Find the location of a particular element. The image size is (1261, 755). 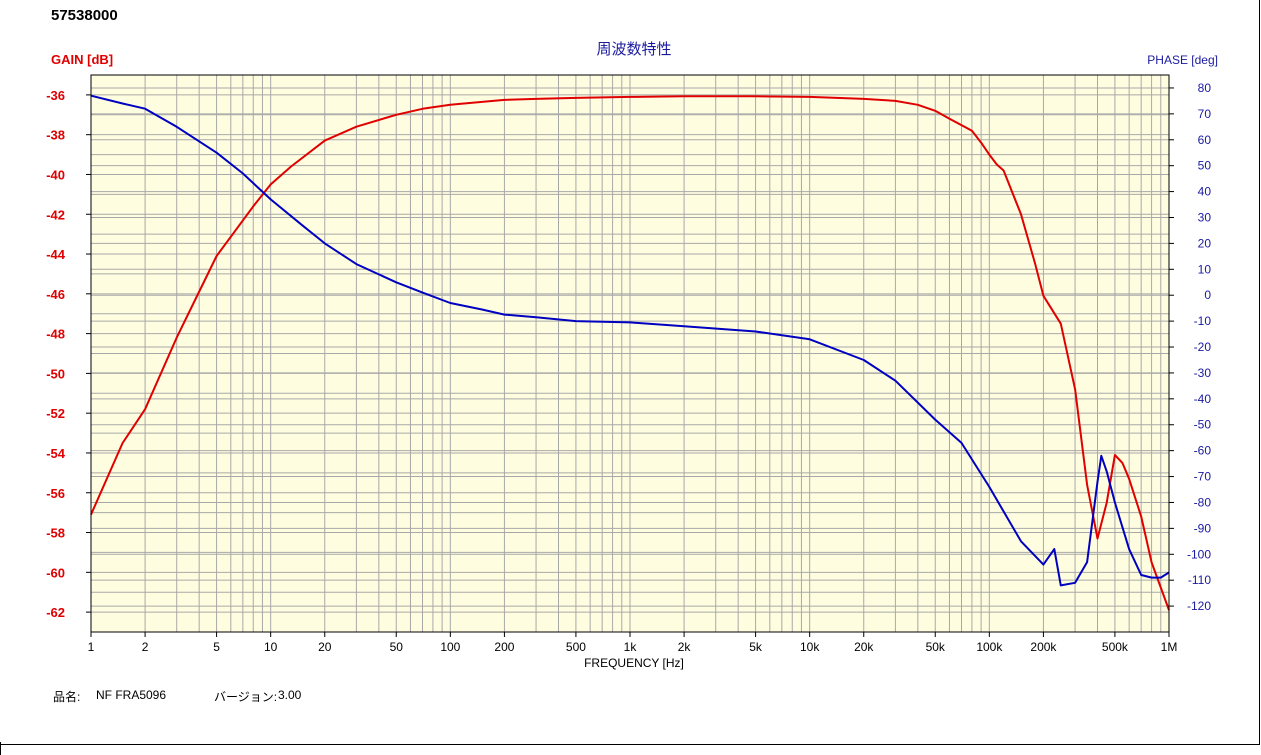

y-right-tick-label: 20 is located at coordinates (1205, 243).